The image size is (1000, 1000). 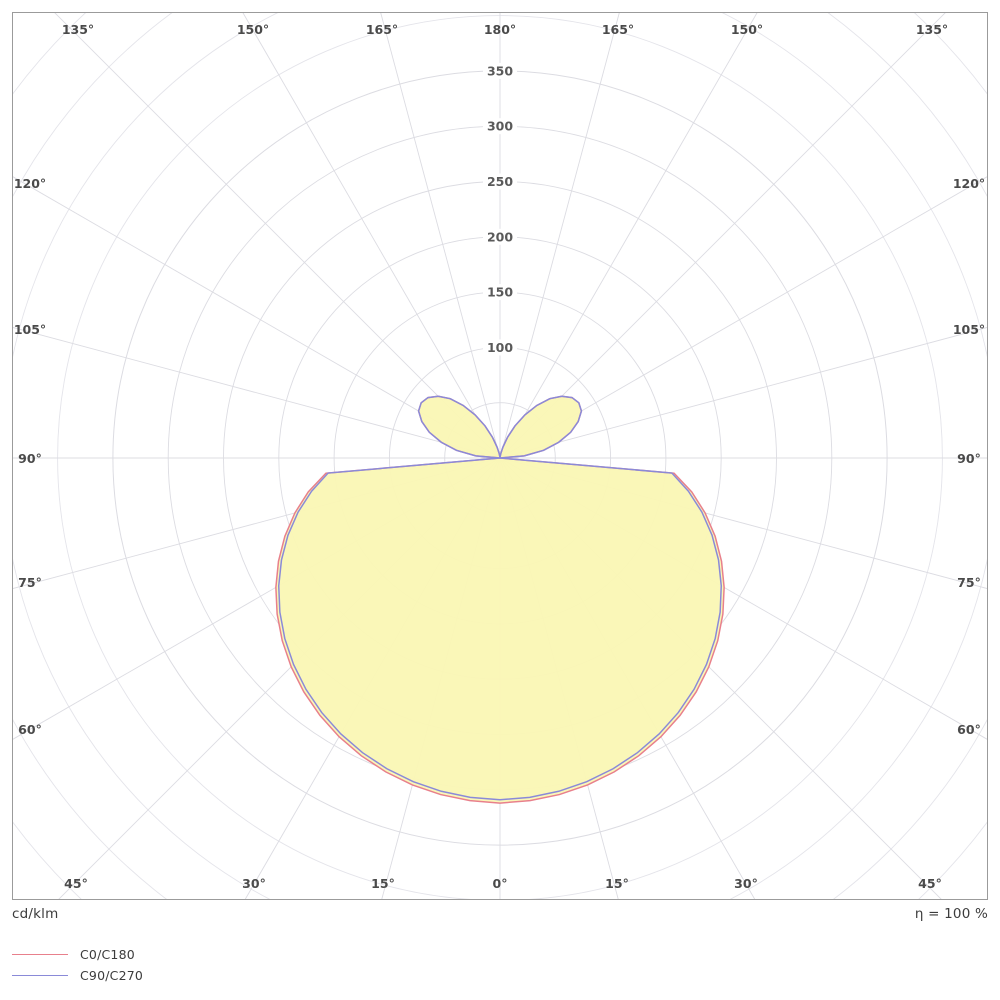 I want to click on svg-text: 200, so click(x=500, y=236).